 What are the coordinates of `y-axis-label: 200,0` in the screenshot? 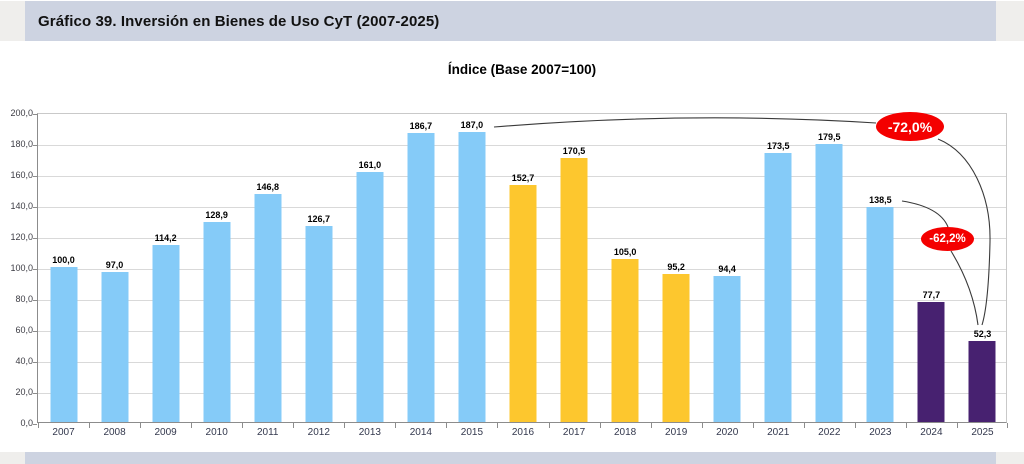 It's located at (21, 113).